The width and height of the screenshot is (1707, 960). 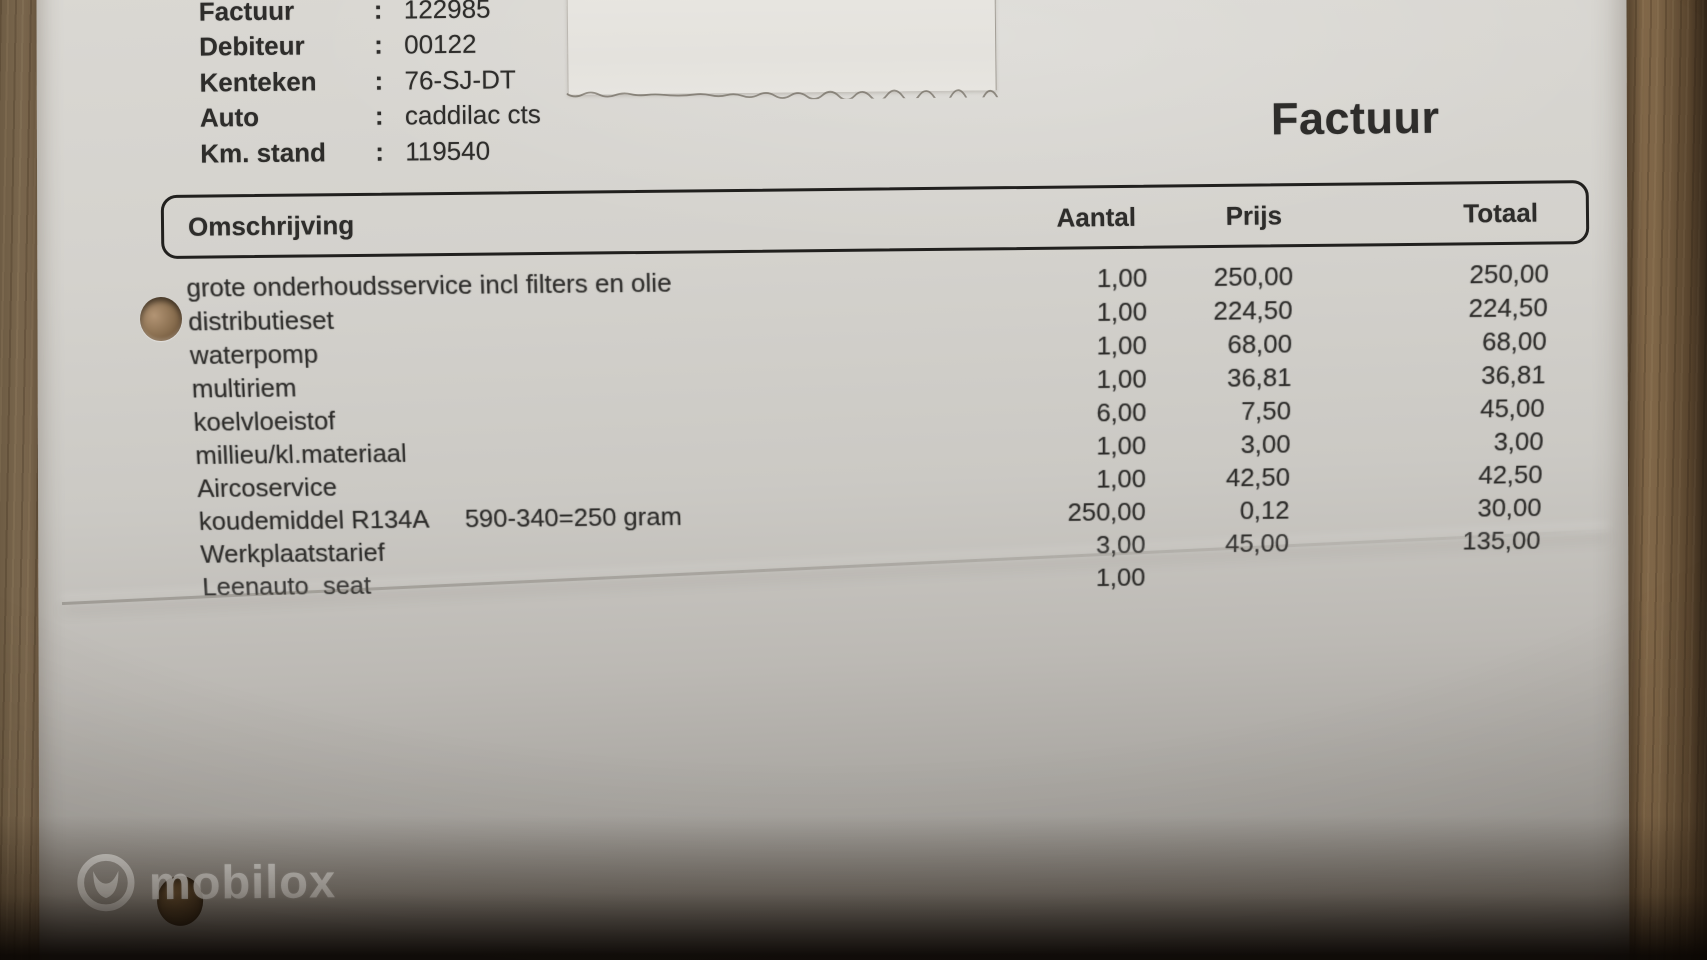 I want to click on item-price: 250,00, so click(x=1253, y=276).